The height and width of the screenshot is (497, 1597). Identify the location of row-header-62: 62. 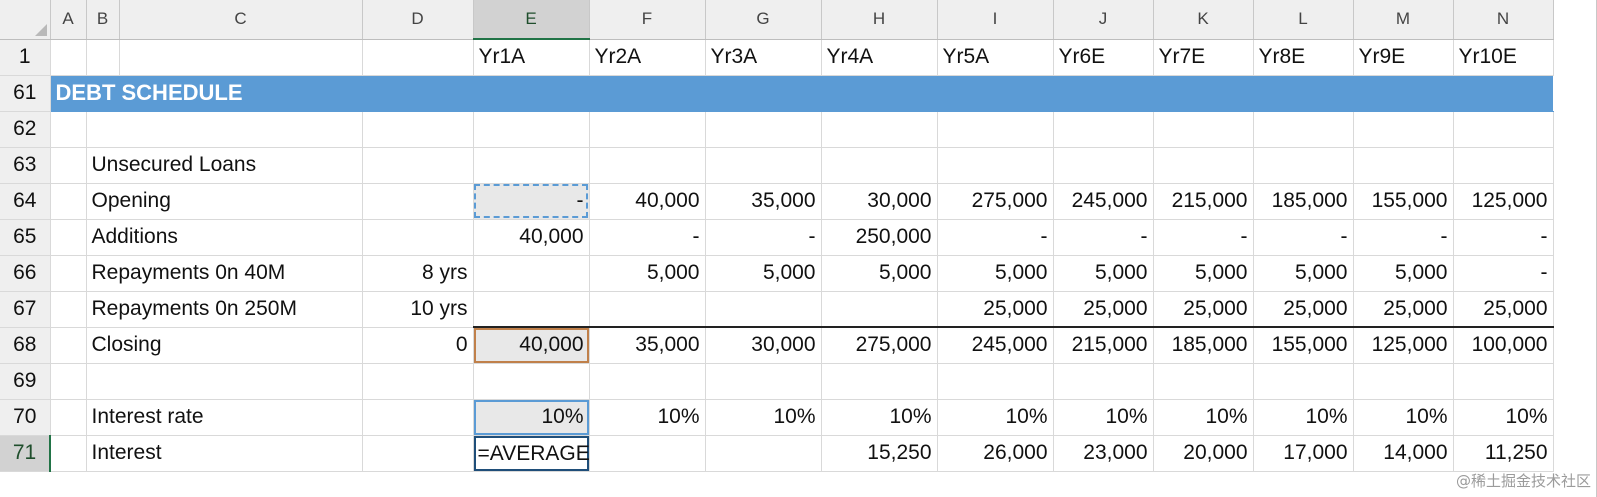
(25, 129).